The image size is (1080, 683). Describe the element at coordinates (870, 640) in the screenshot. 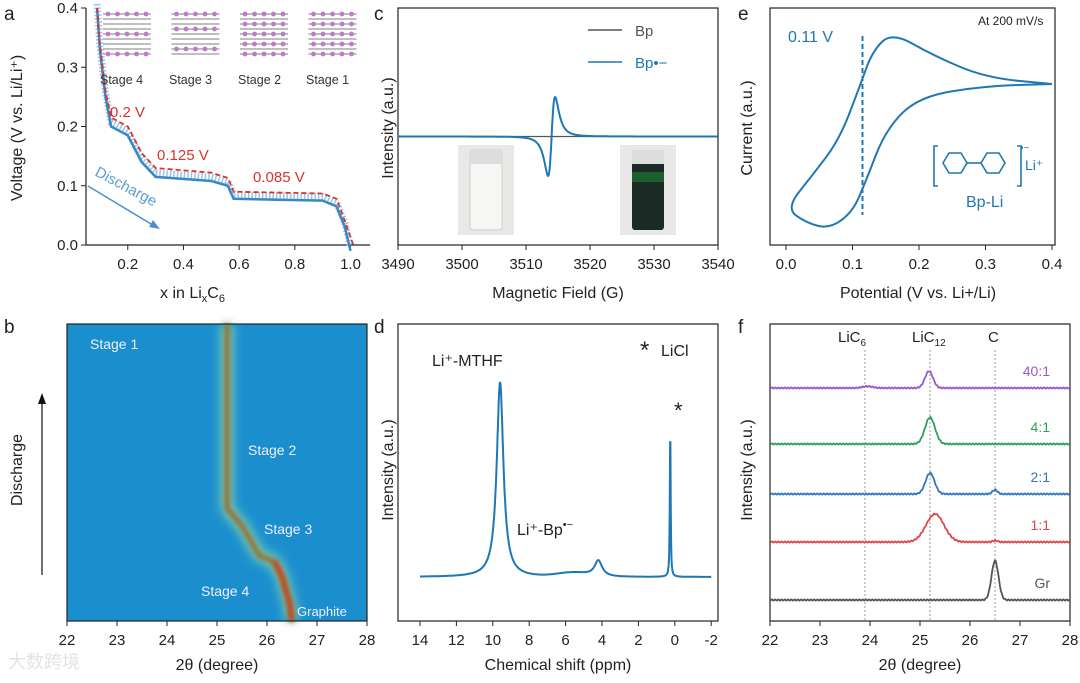

I see `f-xtick-label: 24` at that location.